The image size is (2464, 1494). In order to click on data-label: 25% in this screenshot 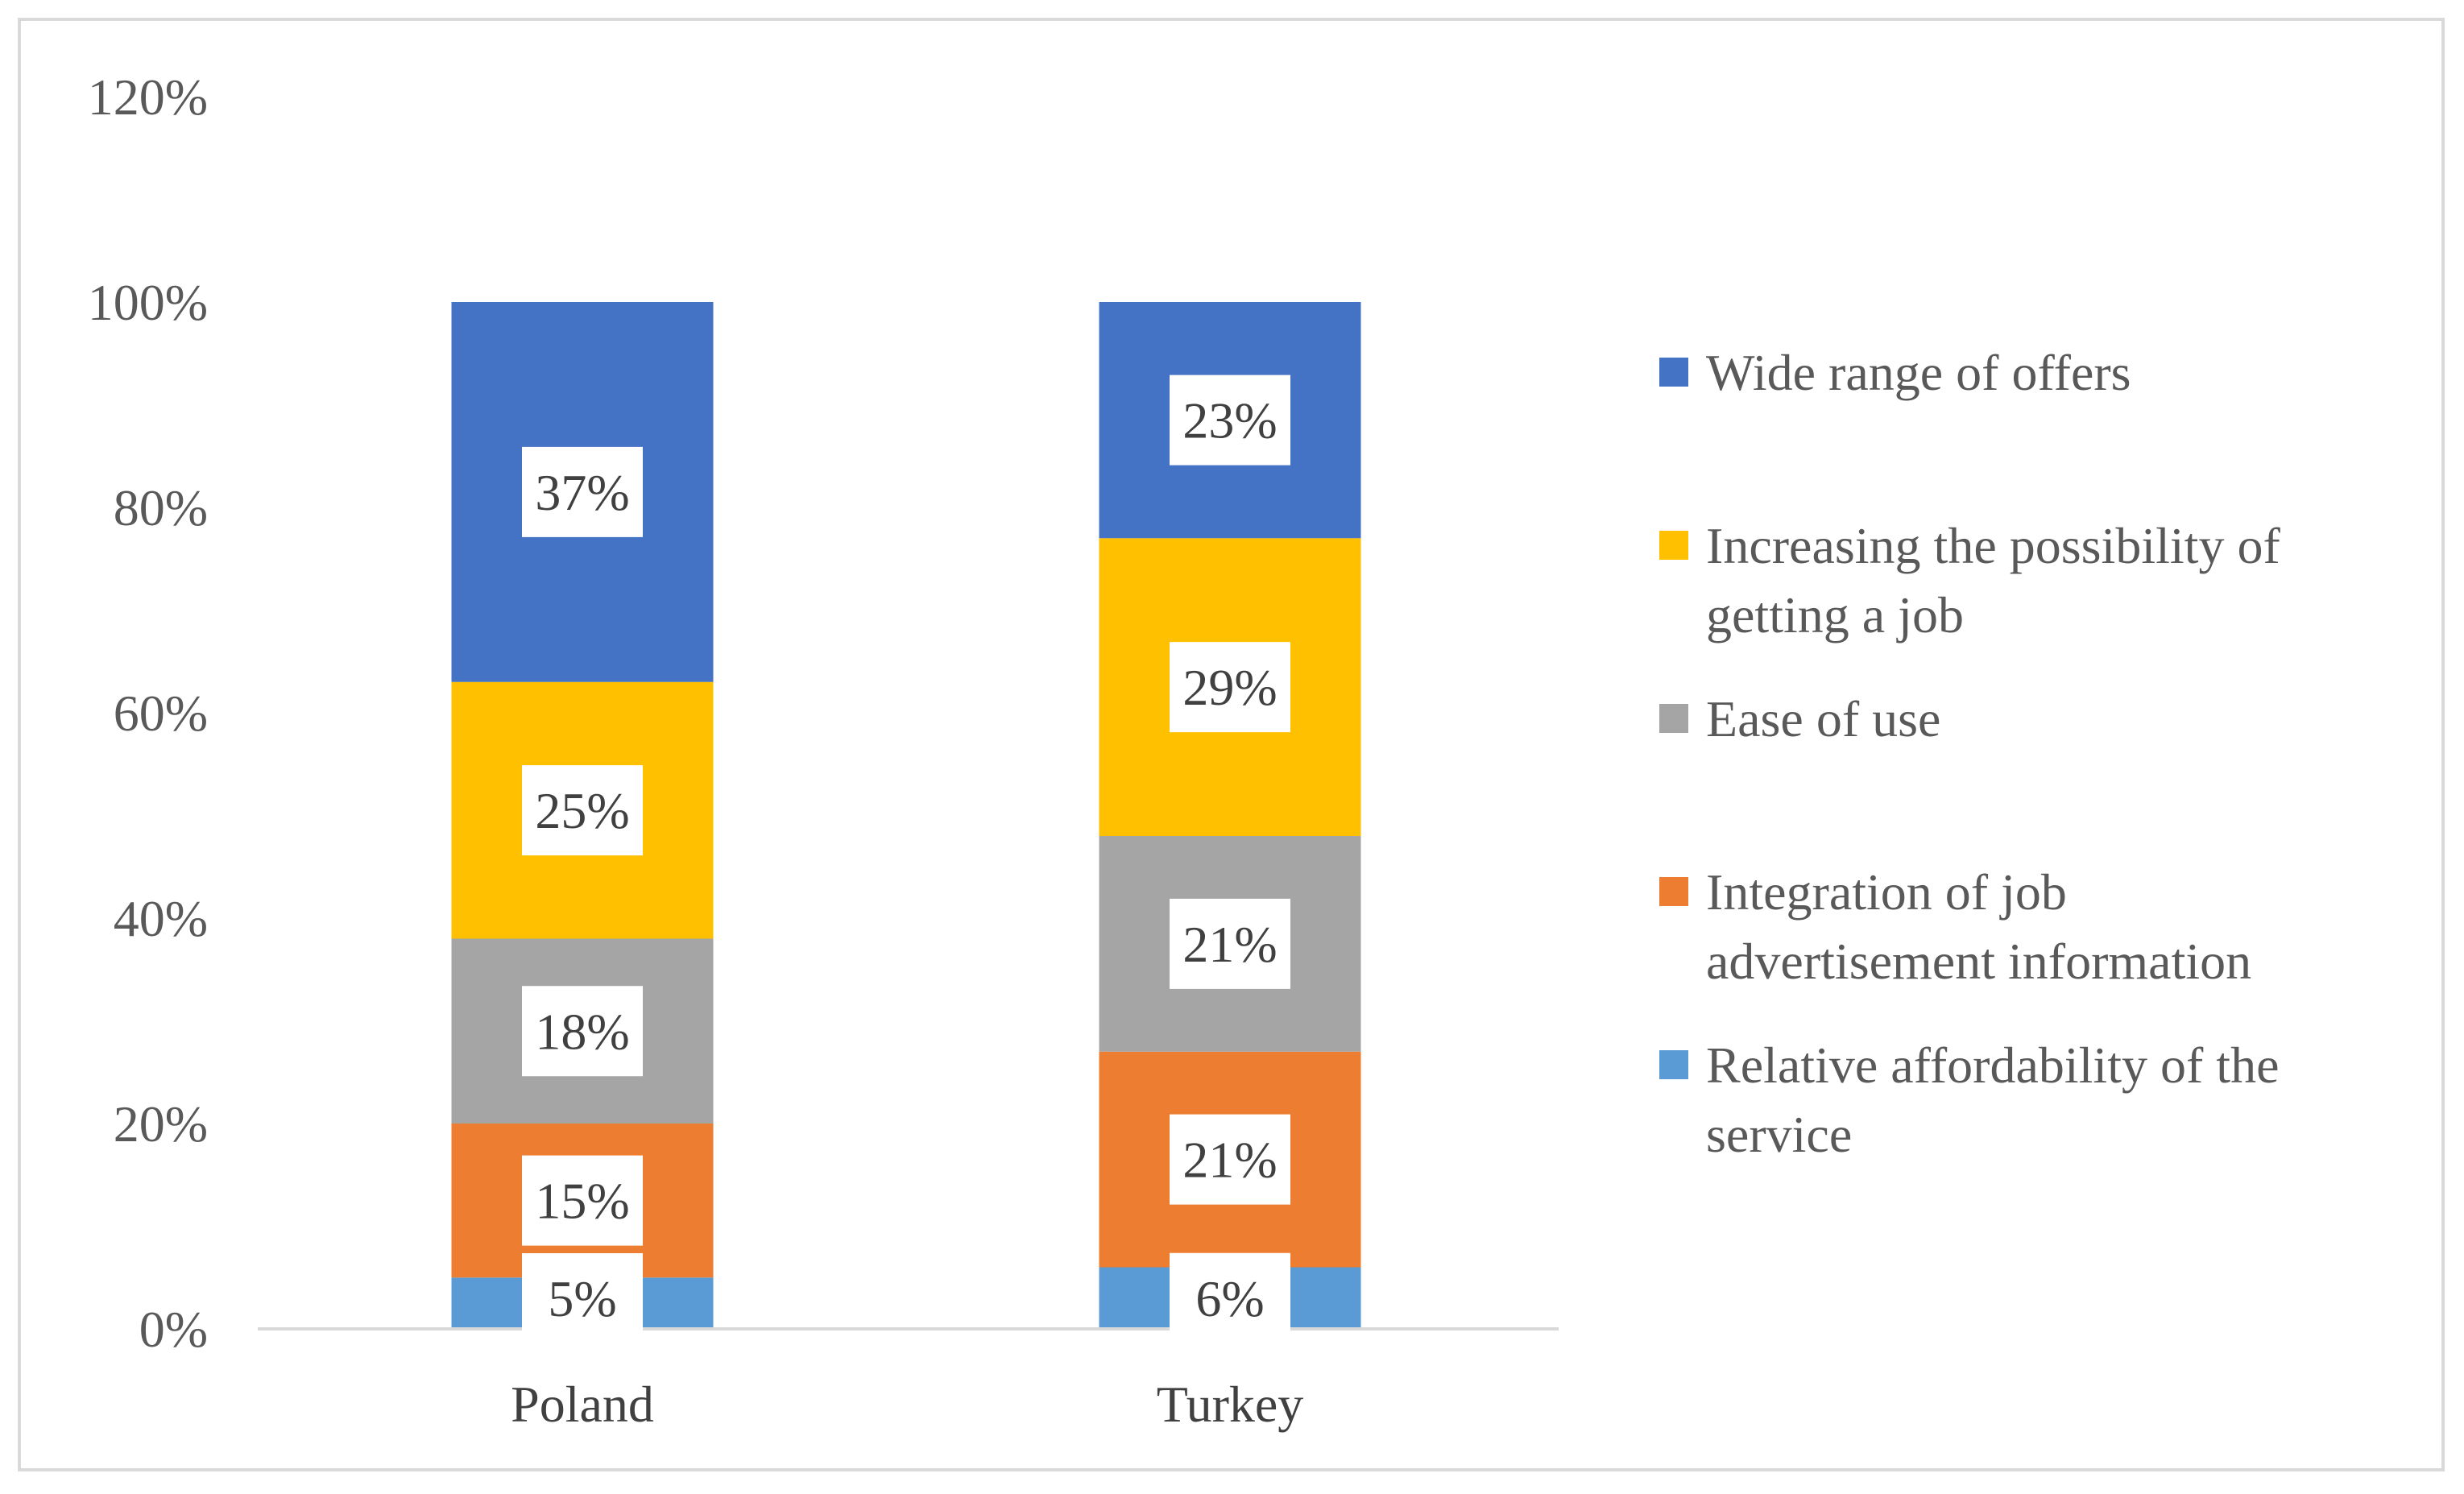, I will do `click(582, 810)`.